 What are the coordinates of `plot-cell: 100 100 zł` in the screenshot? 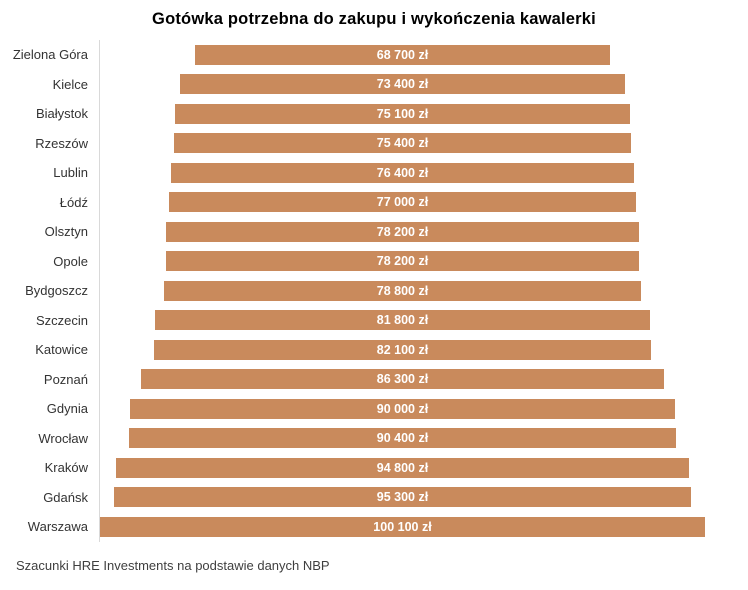 It's located at (402, 527).